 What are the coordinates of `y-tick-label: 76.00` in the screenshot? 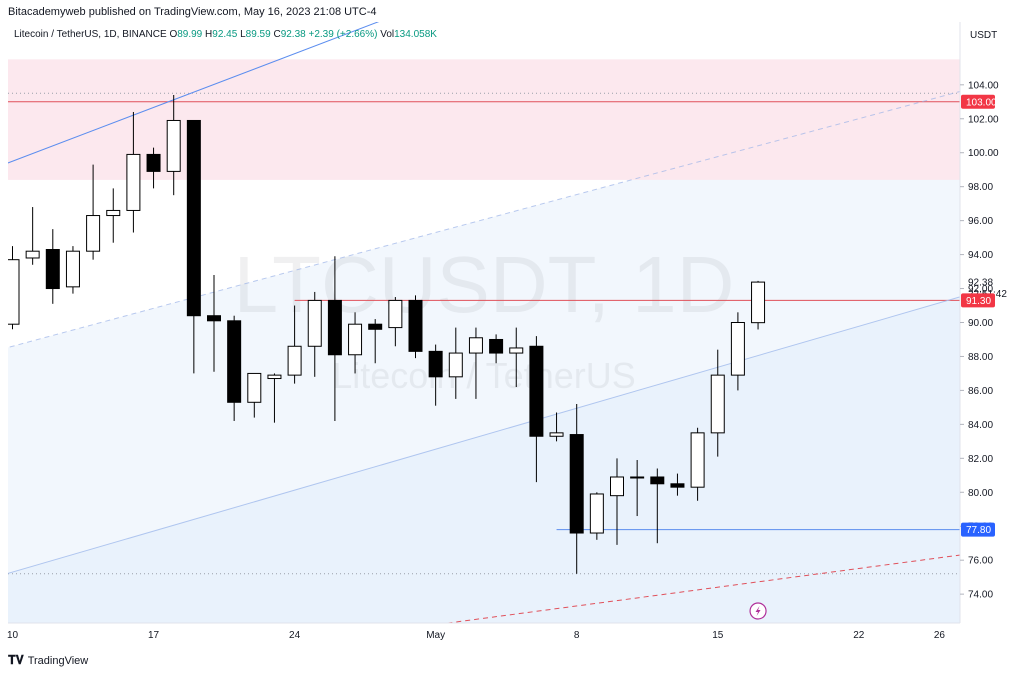 It's located at (980, 561).